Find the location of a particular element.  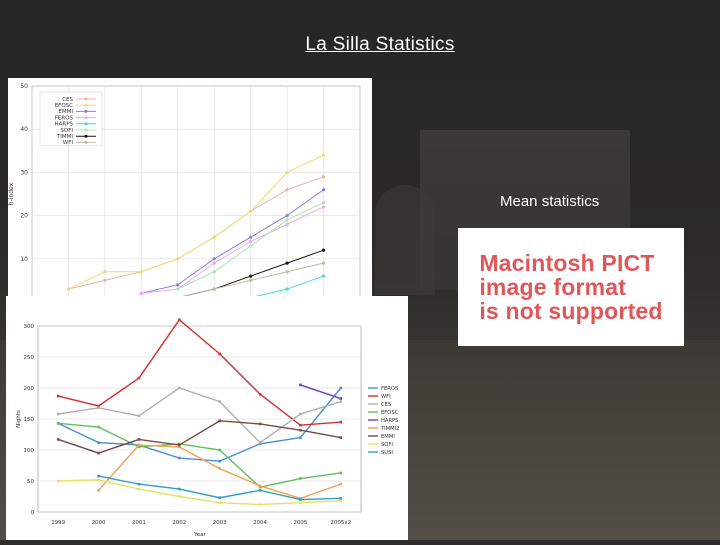

y-tick-label: 20 is located at coordinates (24, 216).